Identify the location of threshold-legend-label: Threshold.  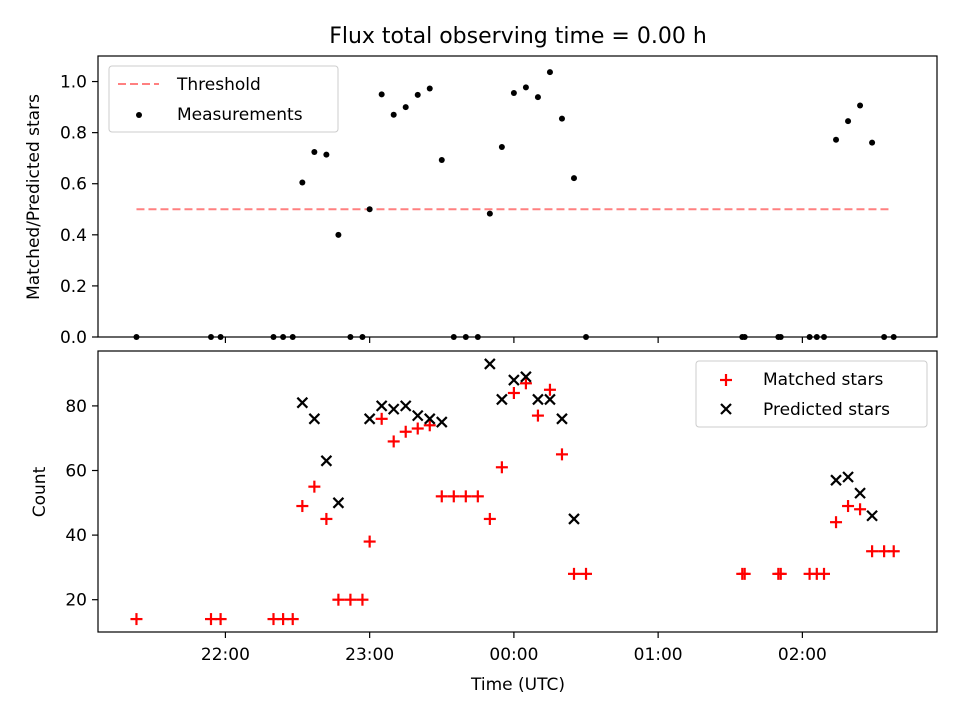
(218, 85).